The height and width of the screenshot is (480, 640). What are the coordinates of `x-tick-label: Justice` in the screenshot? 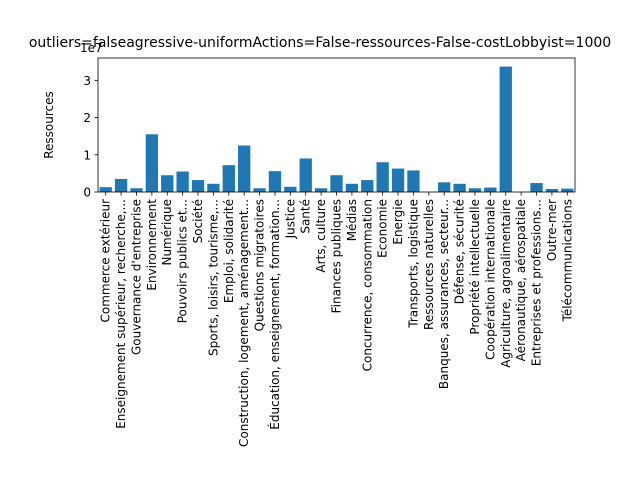 It's located at (290, 219).